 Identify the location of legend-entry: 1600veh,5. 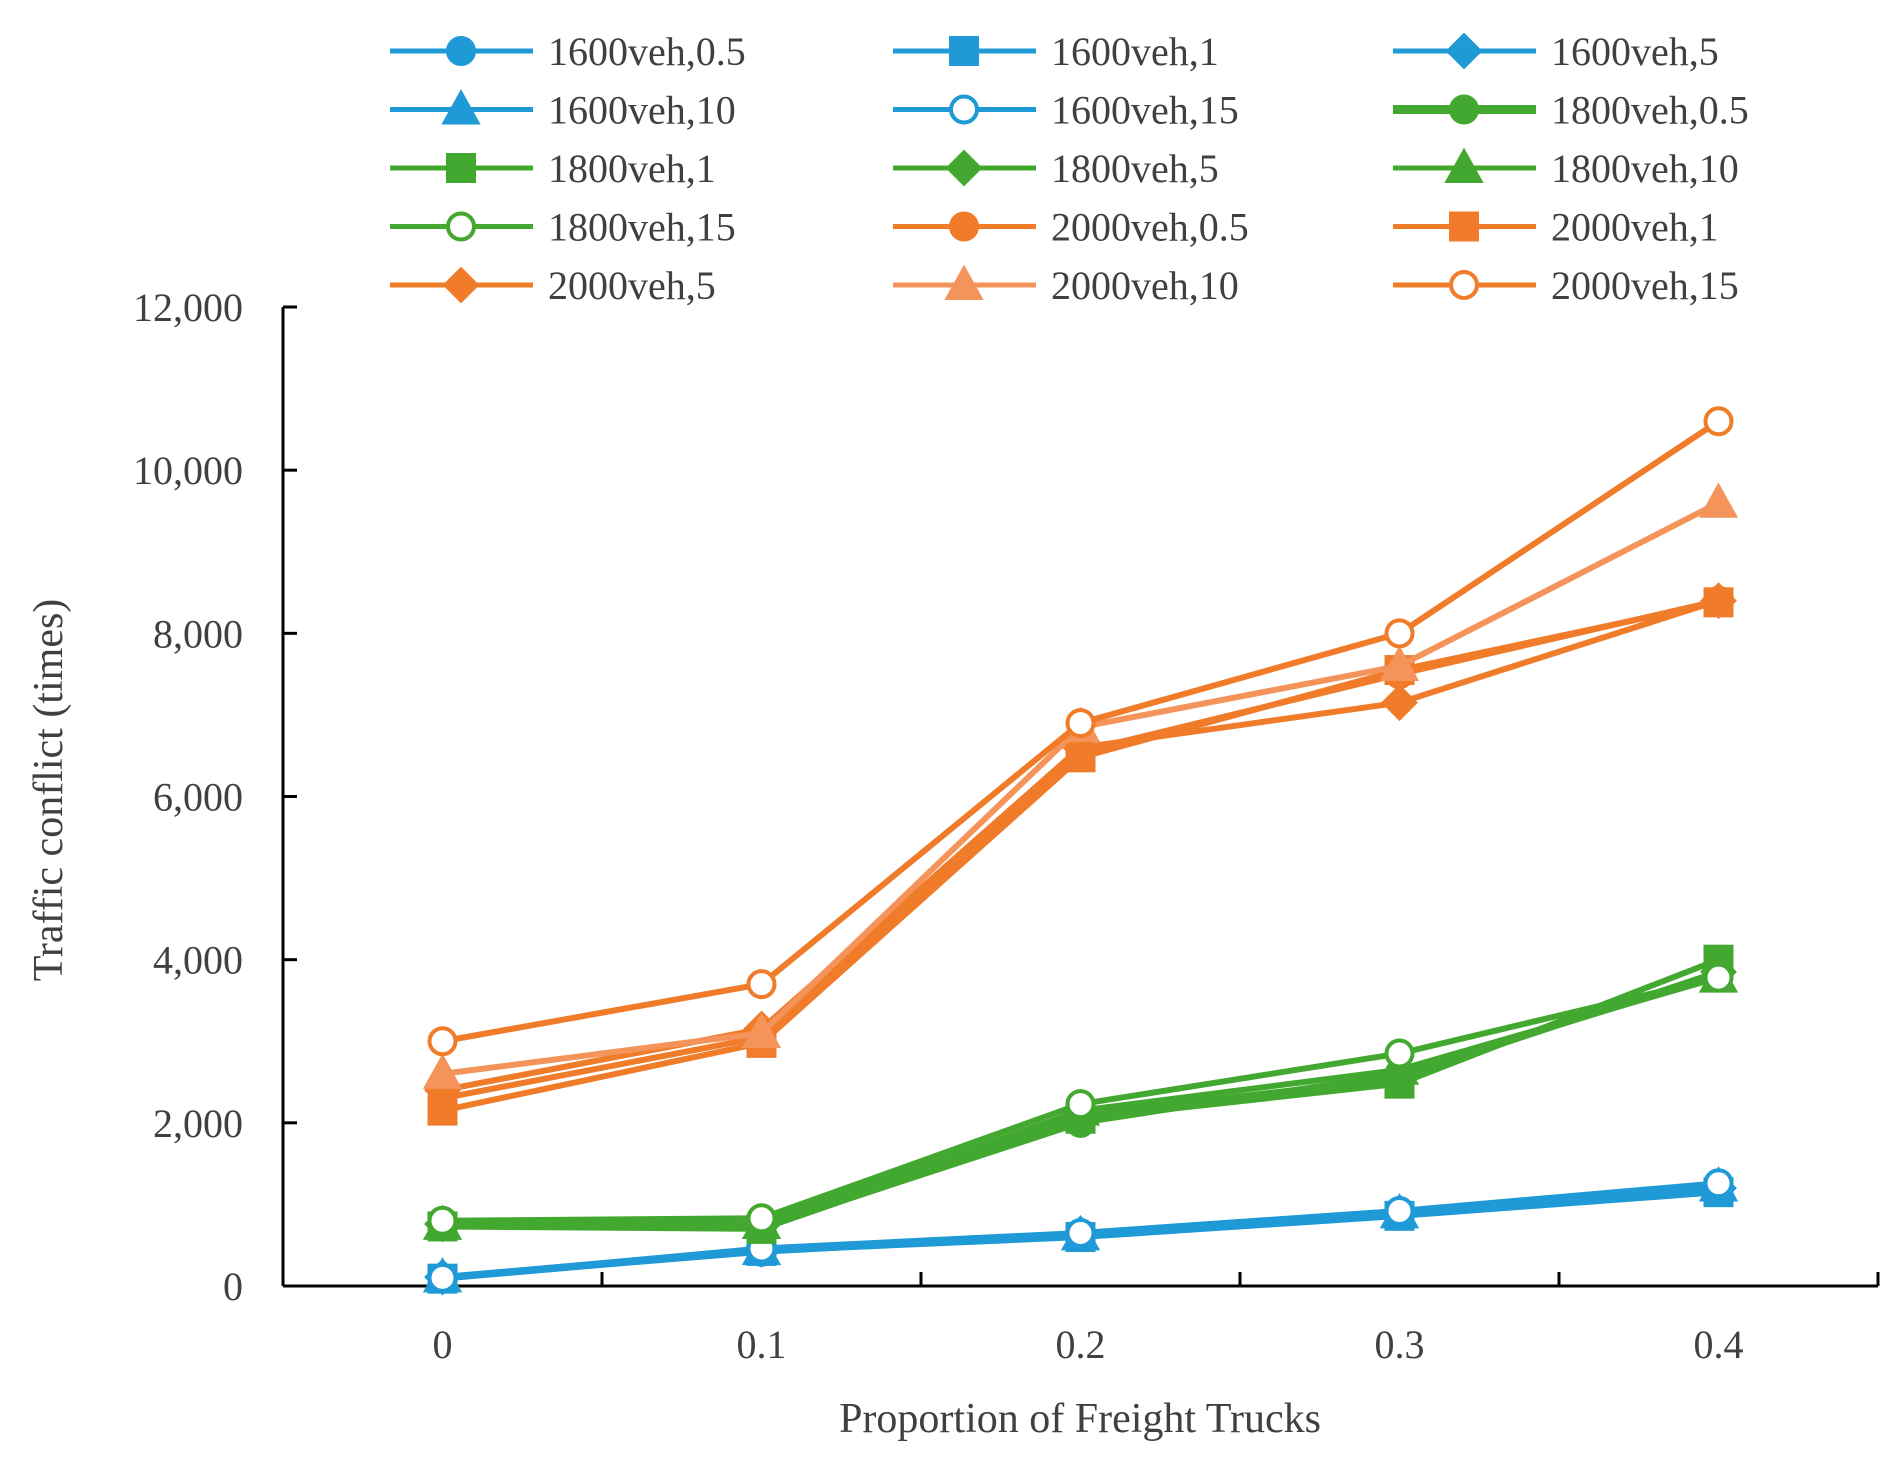
(1556, 51).